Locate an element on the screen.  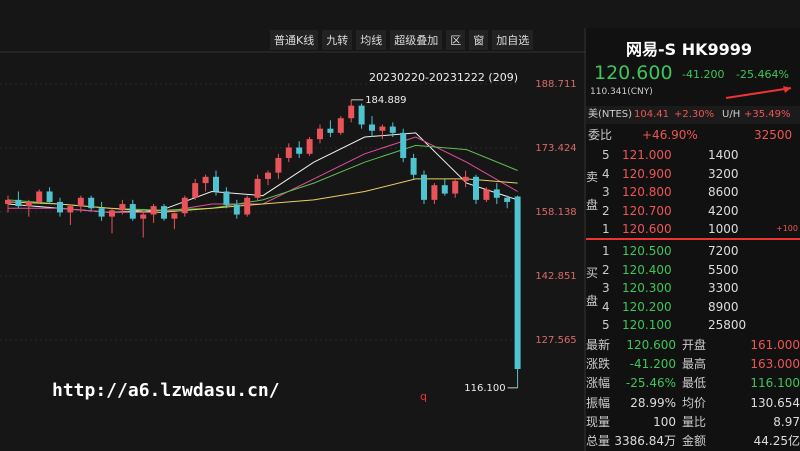
side-label: 盘 is located at coordinates (592, 205).